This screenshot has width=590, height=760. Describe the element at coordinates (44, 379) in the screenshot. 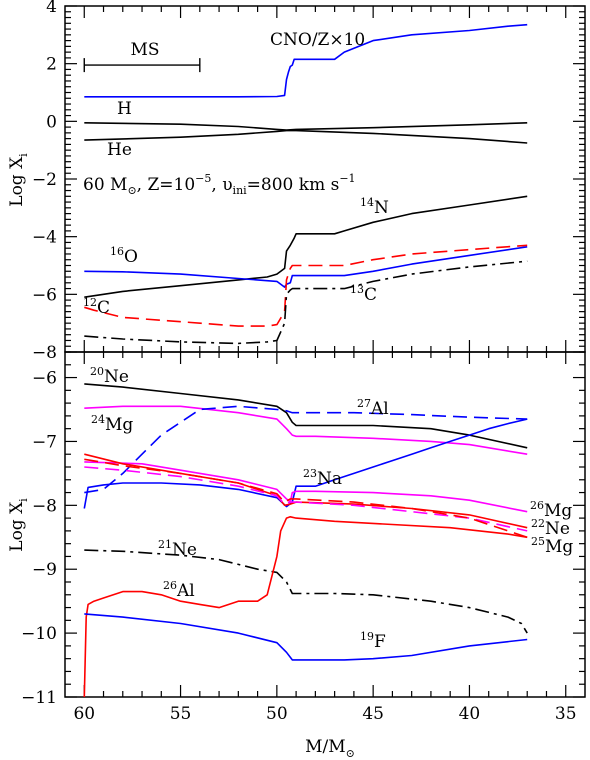

I see `bottom-y-tick-label: −6` at that location.